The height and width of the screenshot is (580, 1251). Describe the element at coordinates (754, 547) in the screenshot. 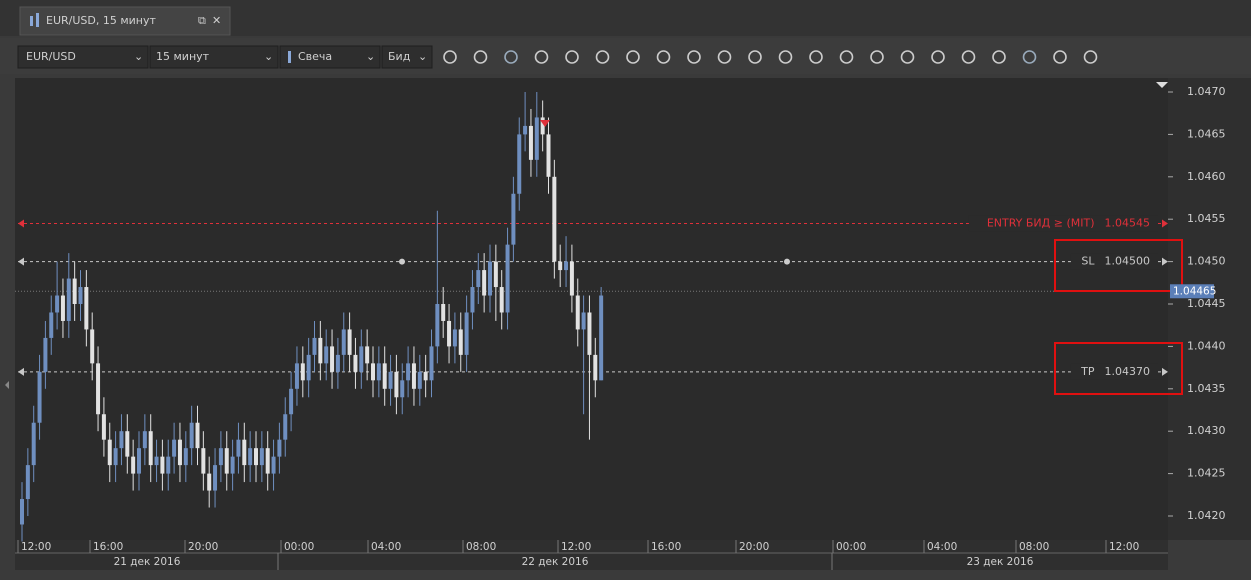

I see `time-label: 20:00` at that location.